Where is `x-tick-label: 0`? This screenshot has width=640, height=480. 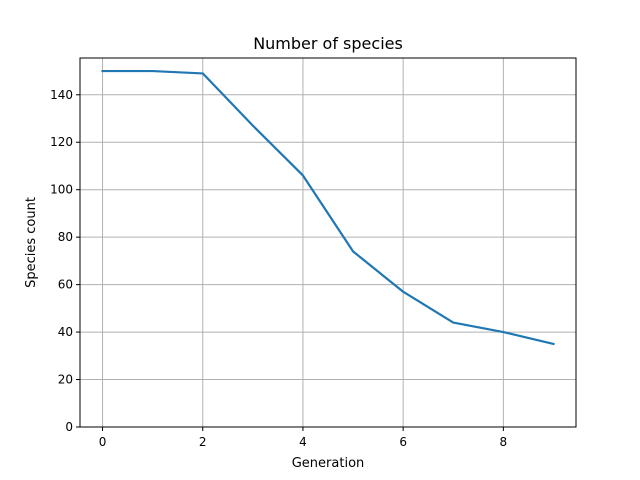
x-tick-label: 0 is located at coordinates (103, 442).